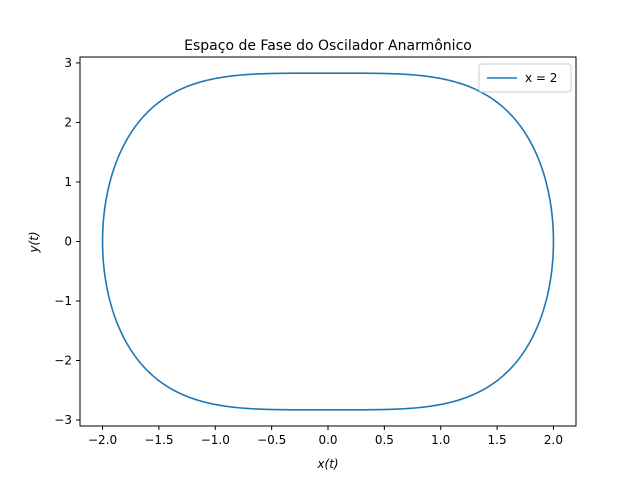  Describe the element at coordinates (102, 440) in the screenshot. I see `x-tick-label: −2.0` at that location.